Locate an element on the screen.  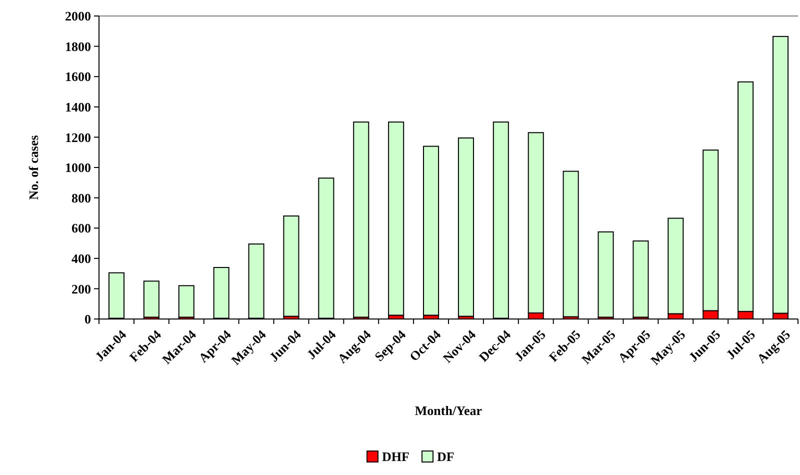
x-axis-title: Month/Year is located at coordinates (448, 410).